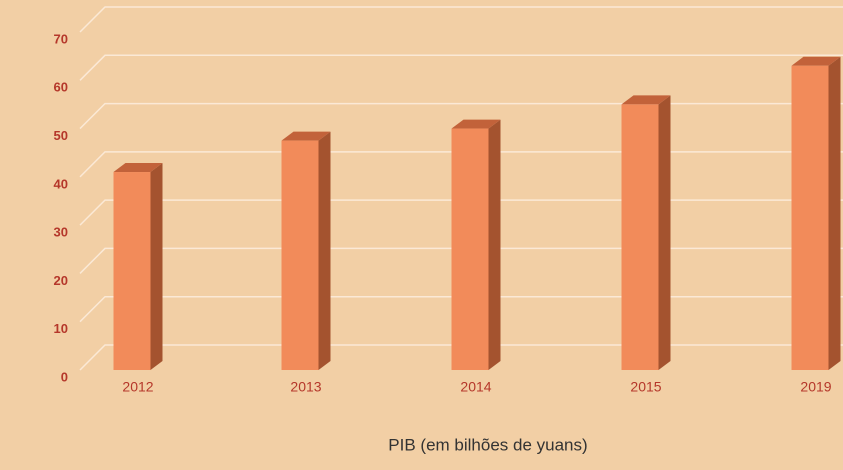 This screenshot has height=470, width=843. Describe the element at coordinates (815, 387) in the screenshot. I see `x-tick-label: 2019` at that location.